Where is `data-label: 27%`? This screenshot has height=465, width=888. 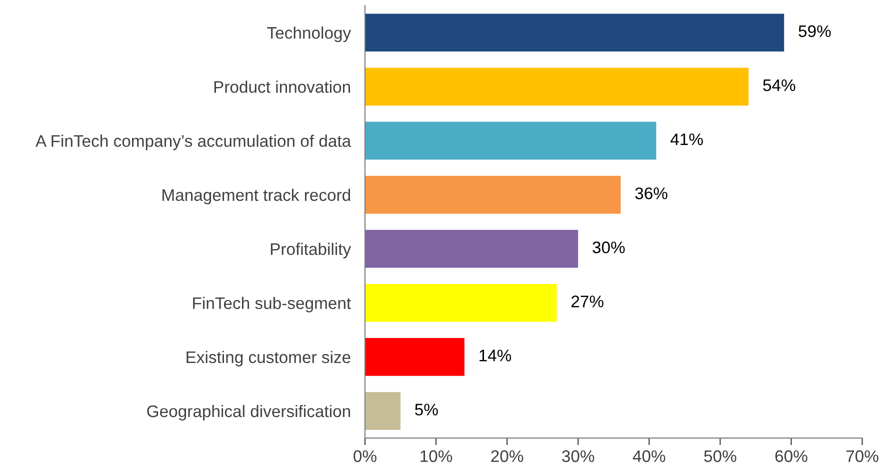
data-label: 27% is located at coordinates (588, 302).